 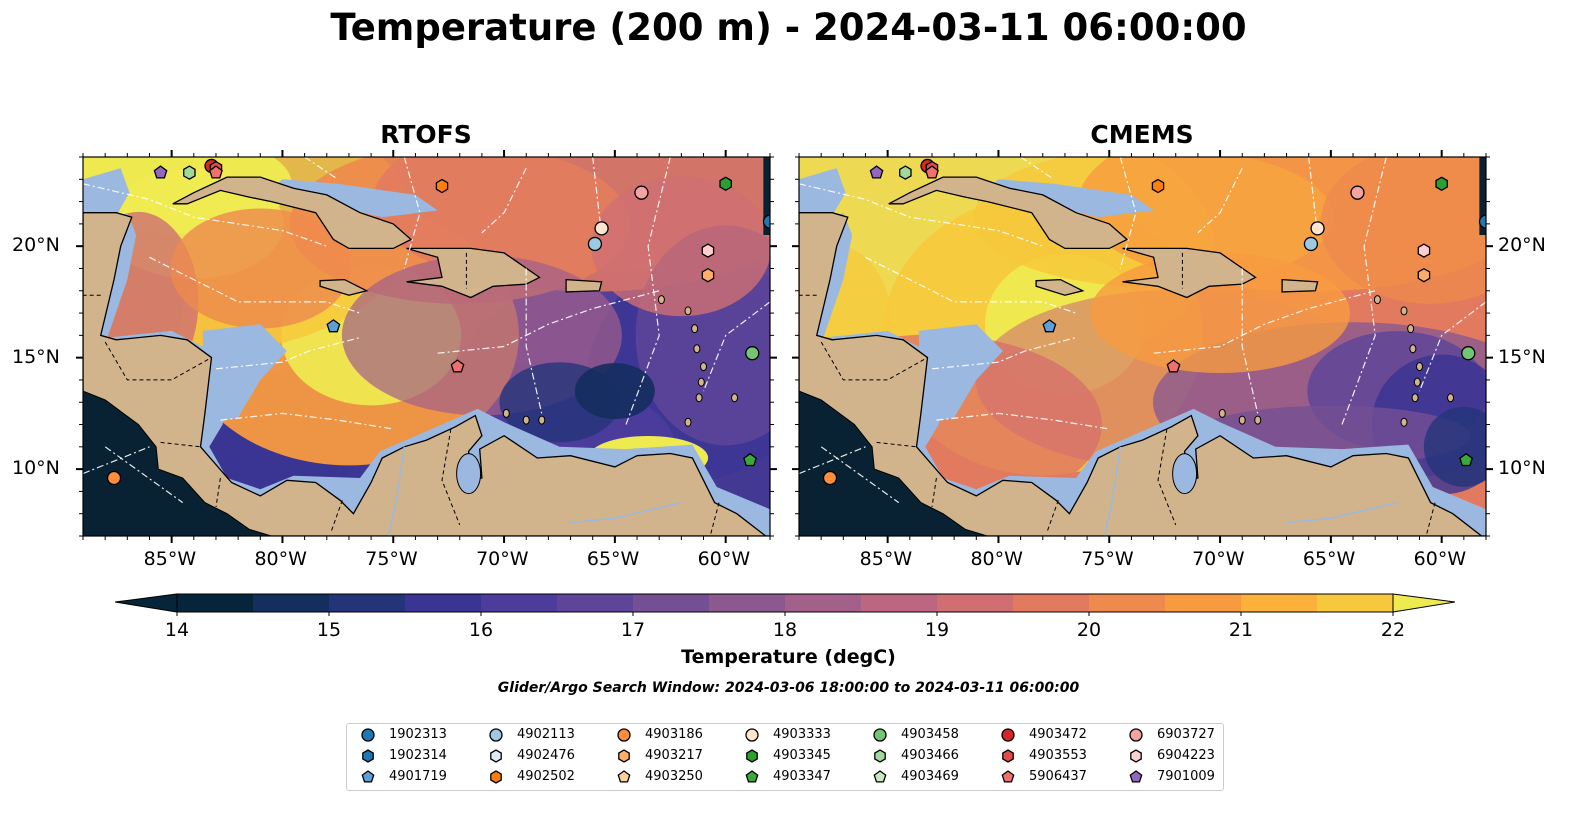 What do you see at coordinates (1186, 734) in the screenshot?
I see `legend-label: 6903727` at bounding box center [1186, 734].